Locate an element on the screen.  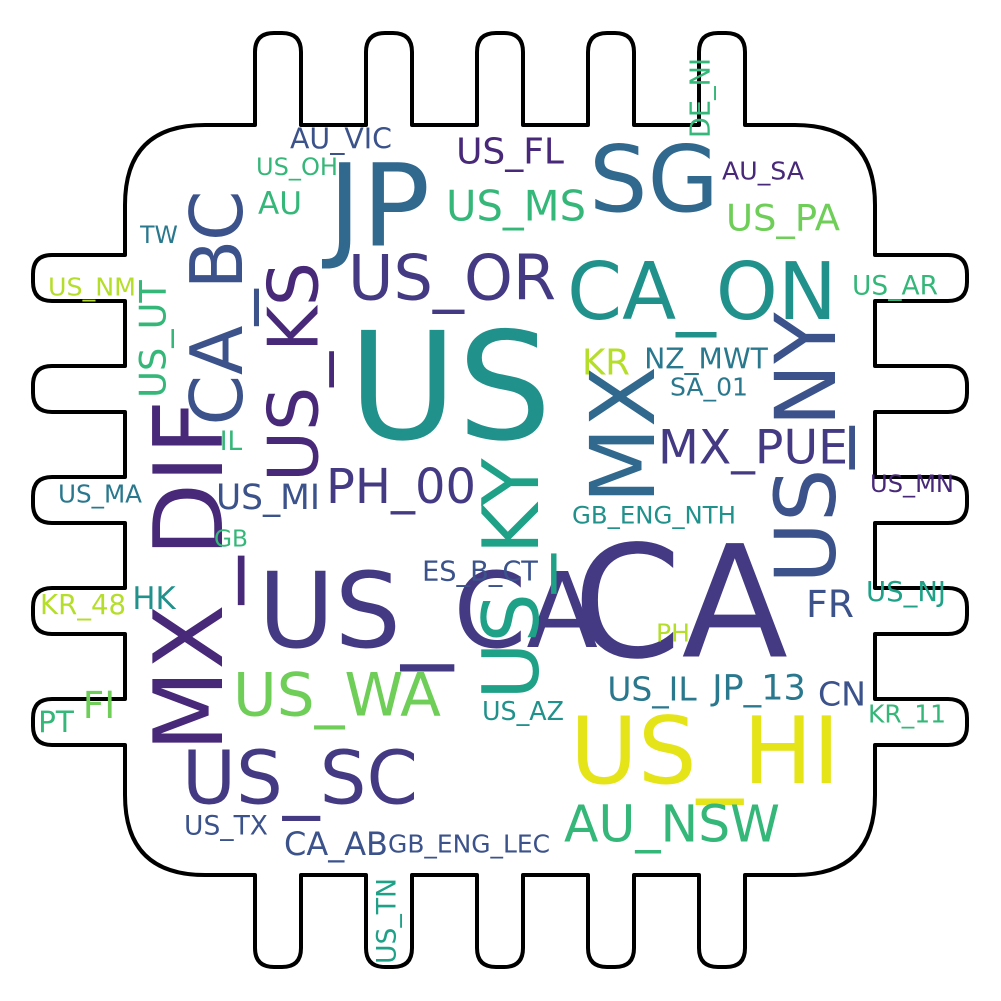
cloud-word-us-hi: US_HI is located at coordinates (705, 751).